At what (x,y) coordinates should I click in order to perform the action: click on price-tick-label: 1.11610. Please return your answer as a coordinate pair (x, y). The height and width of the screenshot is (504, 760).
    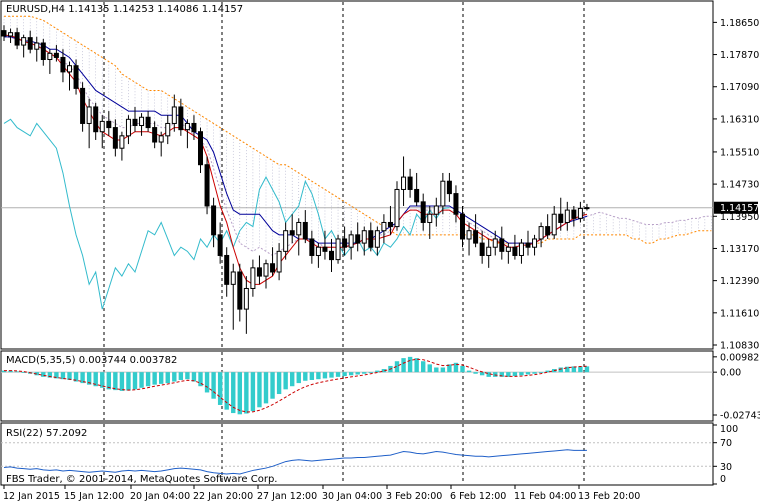
    Looking at the image, I should click on (739, 313).